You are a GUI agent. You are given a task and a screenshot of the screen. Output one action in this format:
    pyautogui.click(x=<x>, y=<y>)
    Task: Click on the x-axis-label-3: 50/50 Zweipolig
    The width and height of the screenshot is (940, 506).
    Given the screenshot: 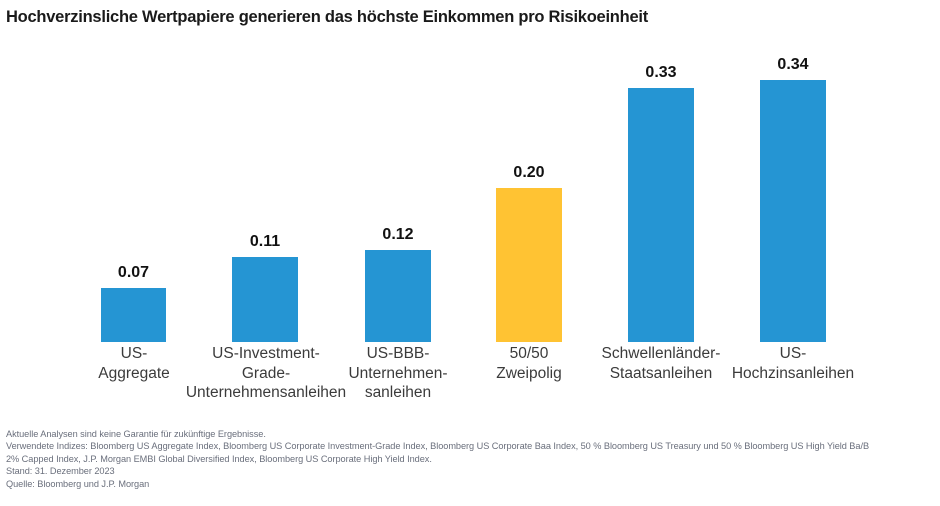 What is the action you would take?
    pyautogui.click(x=529, y=363)
    